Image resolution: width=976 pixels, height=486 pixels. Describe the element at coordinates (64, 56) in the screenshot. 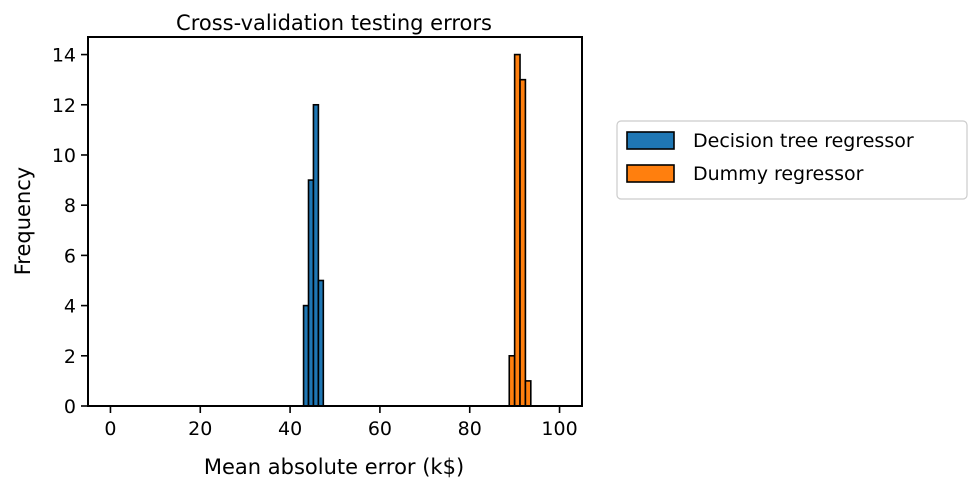

I see `y-tick-label: 14` at that location.